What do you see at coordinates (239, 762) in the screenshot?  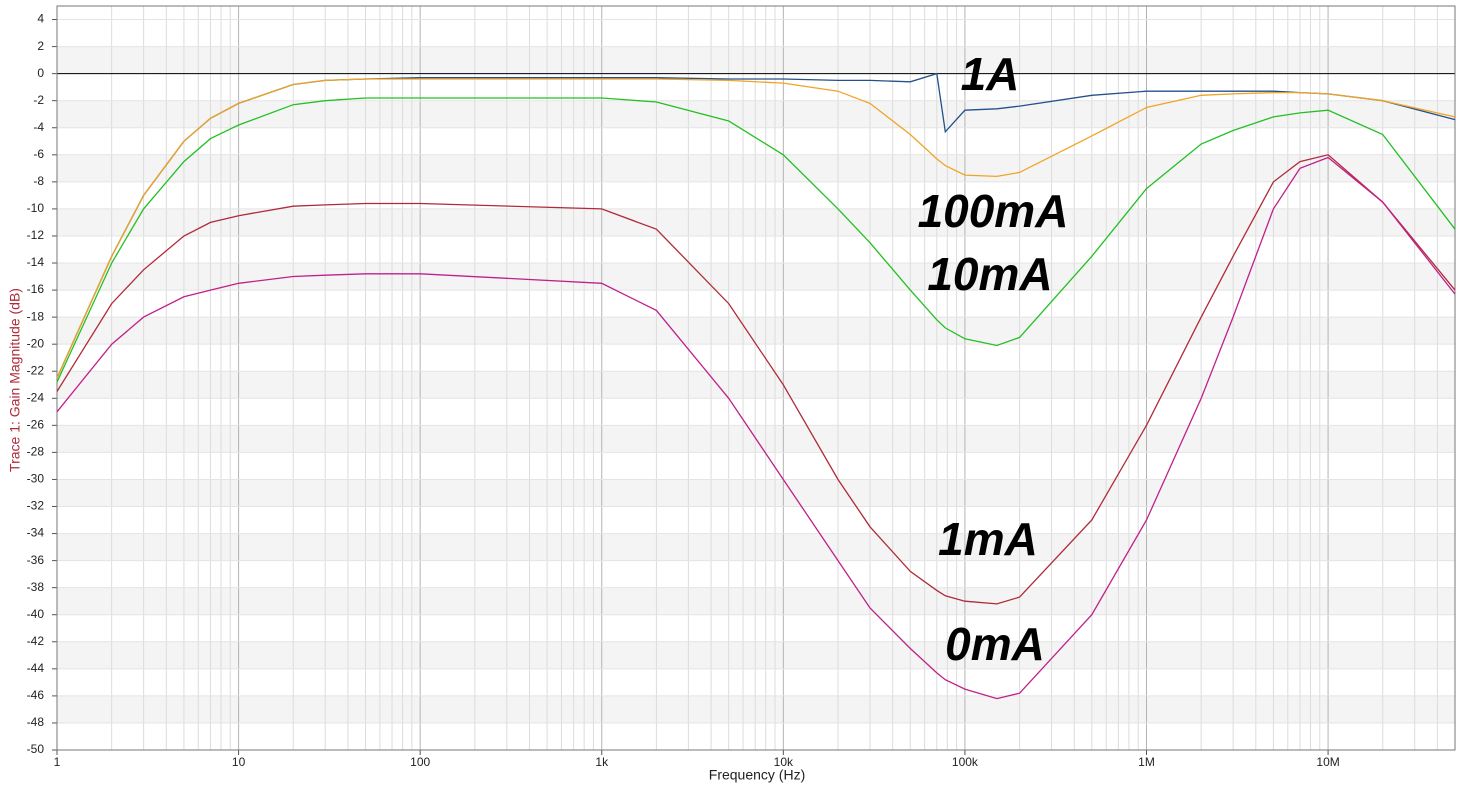 I see `x-tick-label: 10` at bounding box center [239, 762].